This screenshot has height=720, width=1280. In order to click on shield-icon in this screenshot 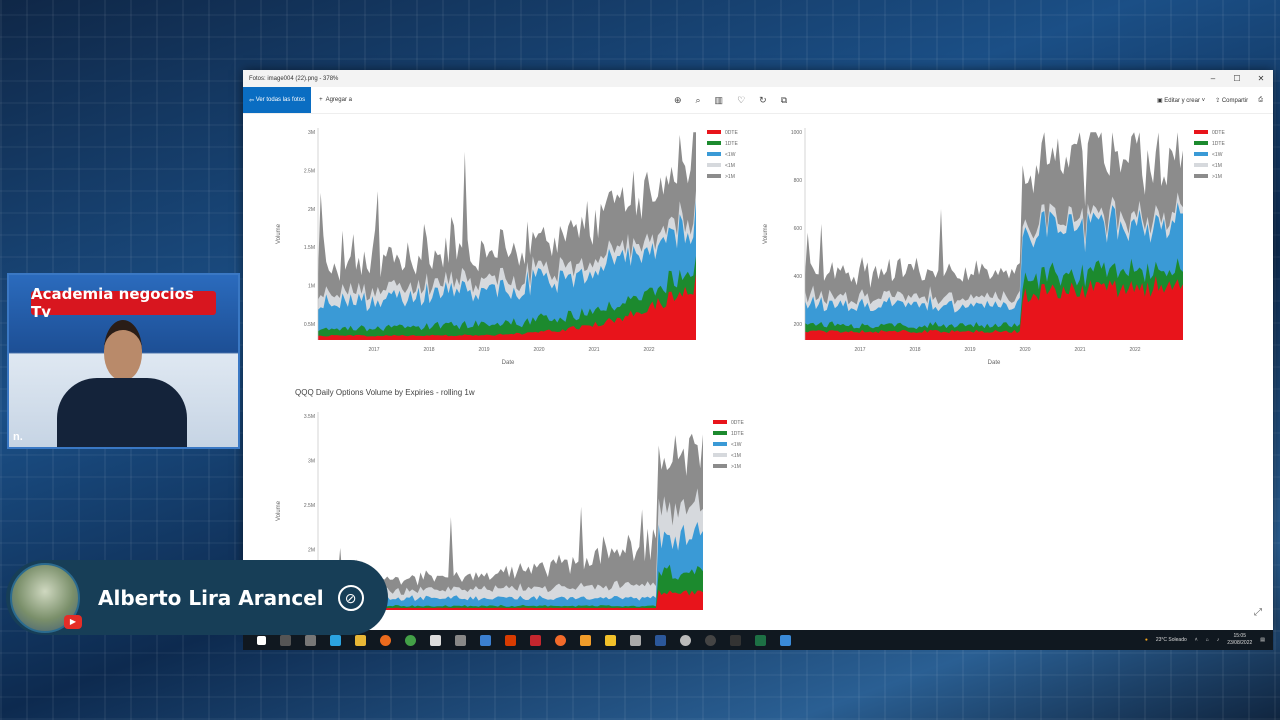, I will do `click(585, 640)`.